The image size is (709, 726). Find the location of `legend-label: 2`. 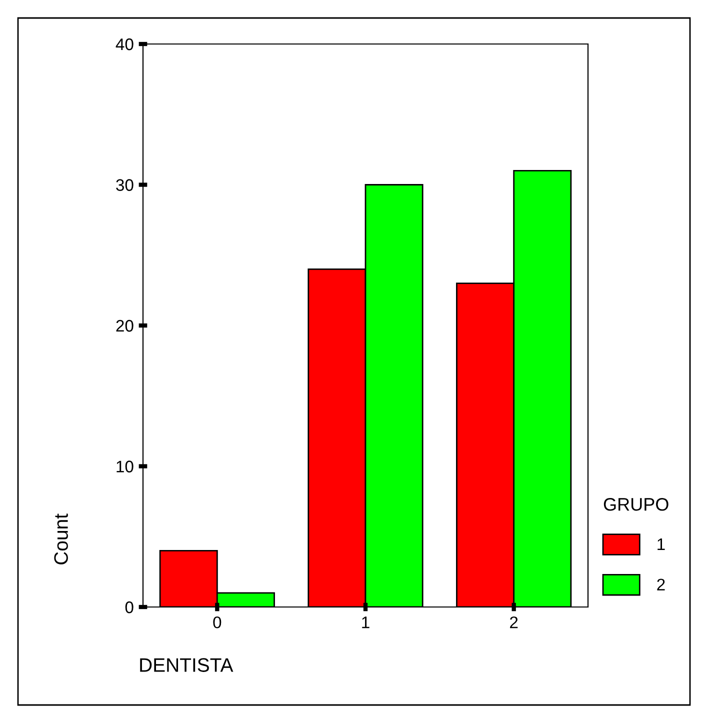

legend-label: 2 is located at coordinates (661, 584).